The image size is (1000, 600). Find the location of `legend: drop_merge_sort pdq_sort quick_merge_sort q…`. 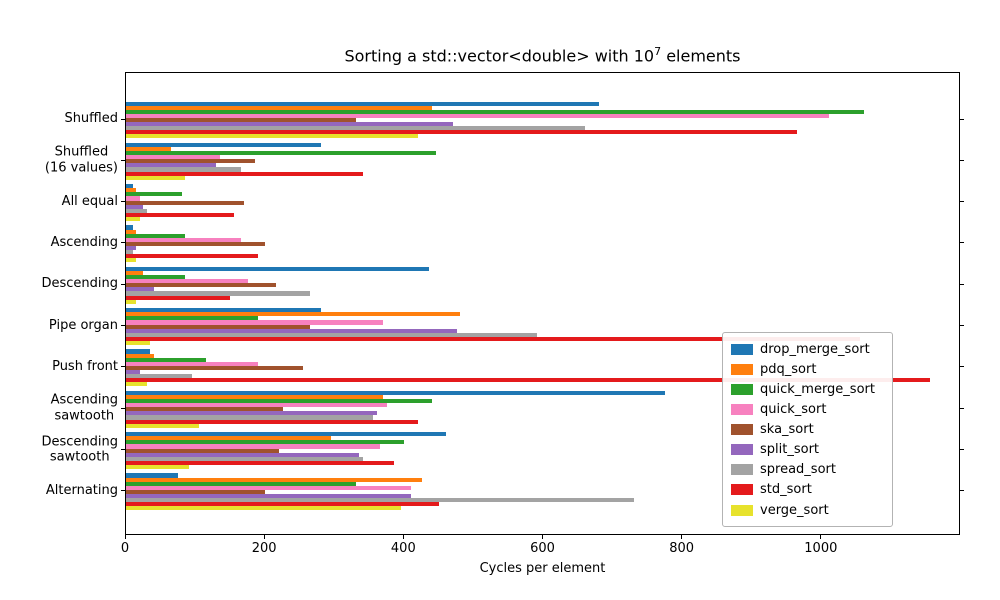

legend: drop_merge_sort pdq_sort quick_merge_sort q… is located at coordinates (807, 429).